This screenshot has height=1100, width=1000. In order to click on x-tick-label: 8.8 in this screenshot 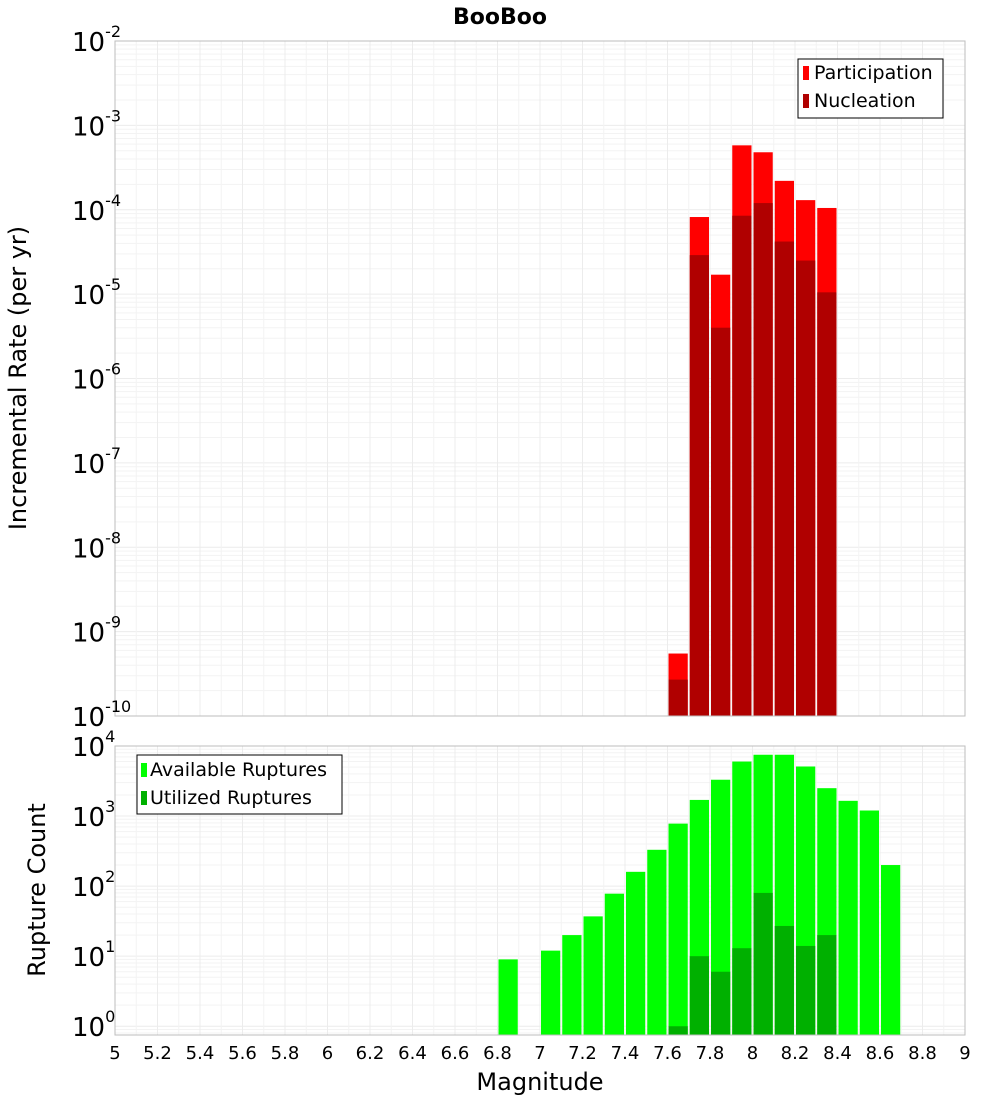, I will do `click(922, 1053)`.